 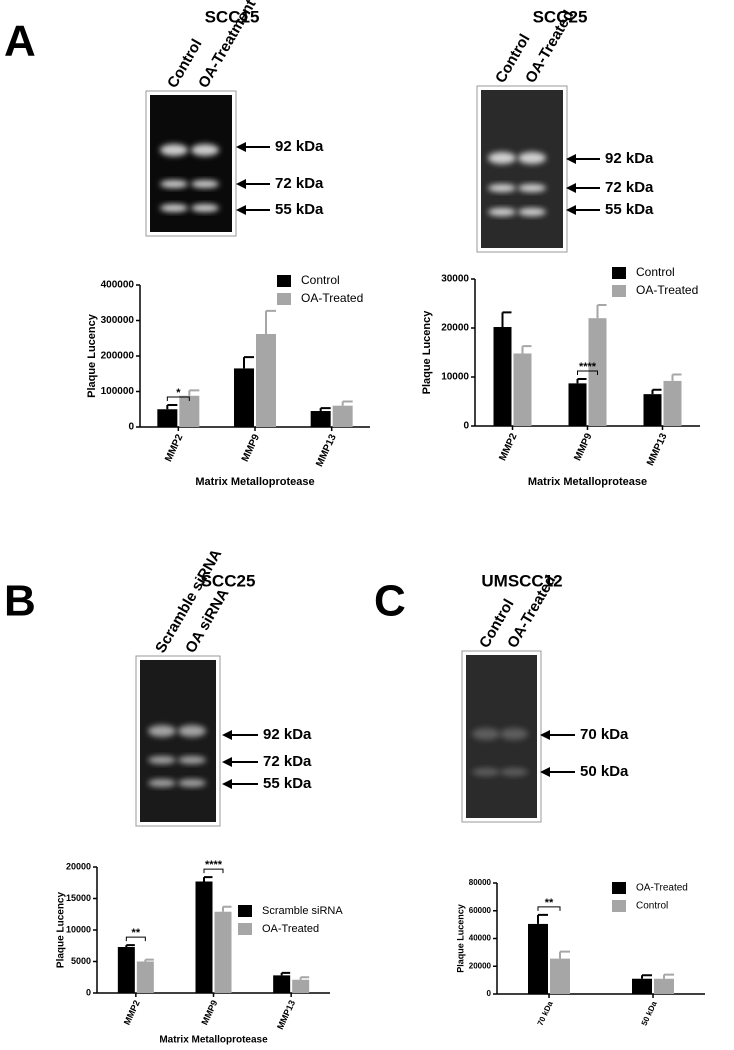 What do you see at coordinates (390, 601) in the screenshot?
I see `panel-label: C` at bounding box center [390, 601].